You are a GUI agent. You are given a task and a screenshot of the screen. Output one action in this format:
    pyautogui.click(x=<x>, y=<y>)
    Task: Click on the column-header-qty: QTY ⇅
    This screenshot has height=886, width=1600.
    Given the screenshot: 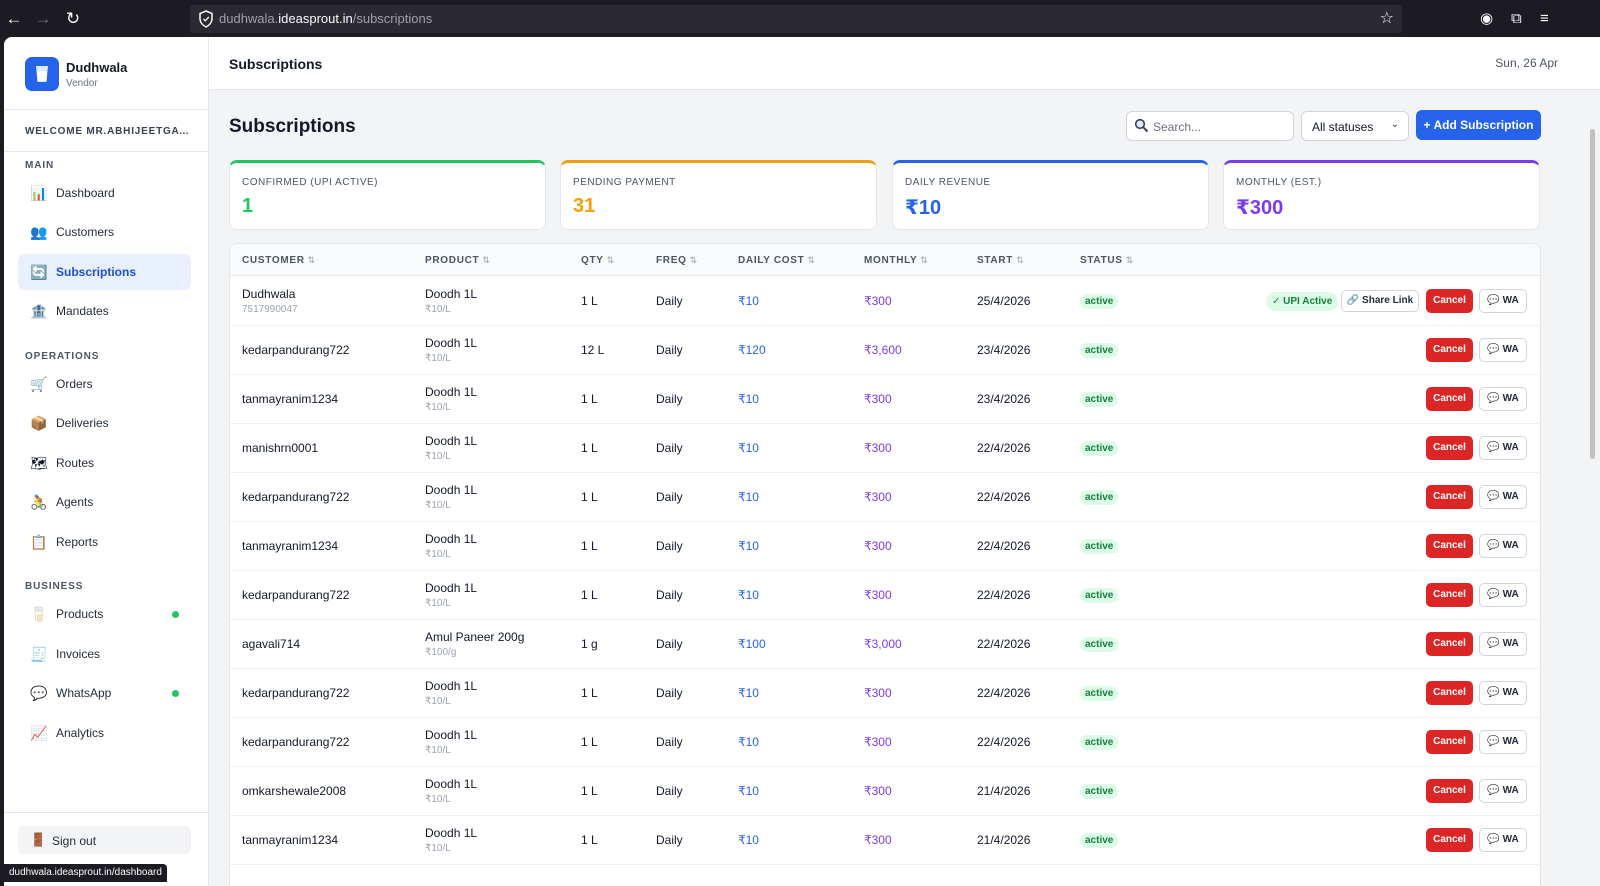 What is the action you would take?
    pyautogui.click(x=598, y=260)
    